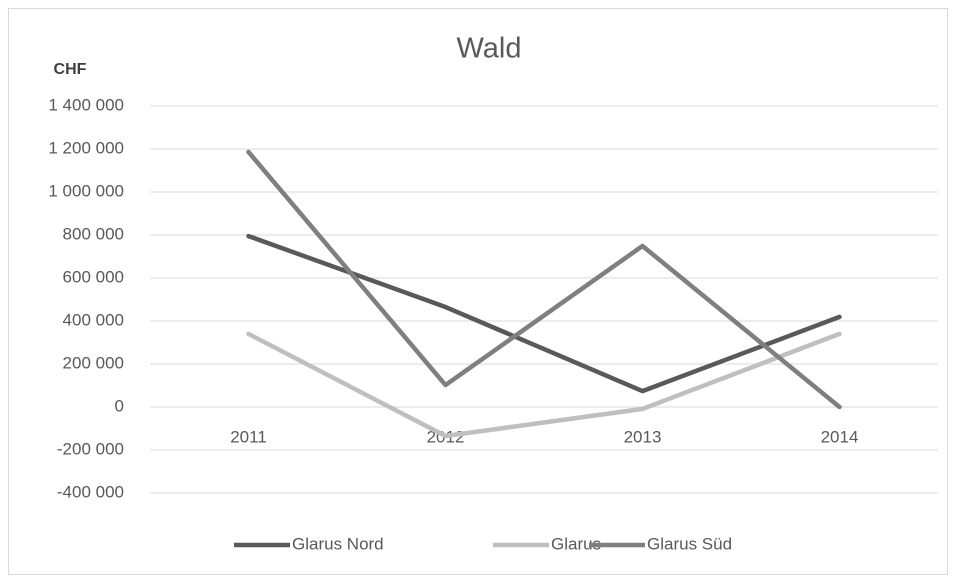 The width and height of the screenshot is (956, 582). I want to click on series-line, so click(544, 385).